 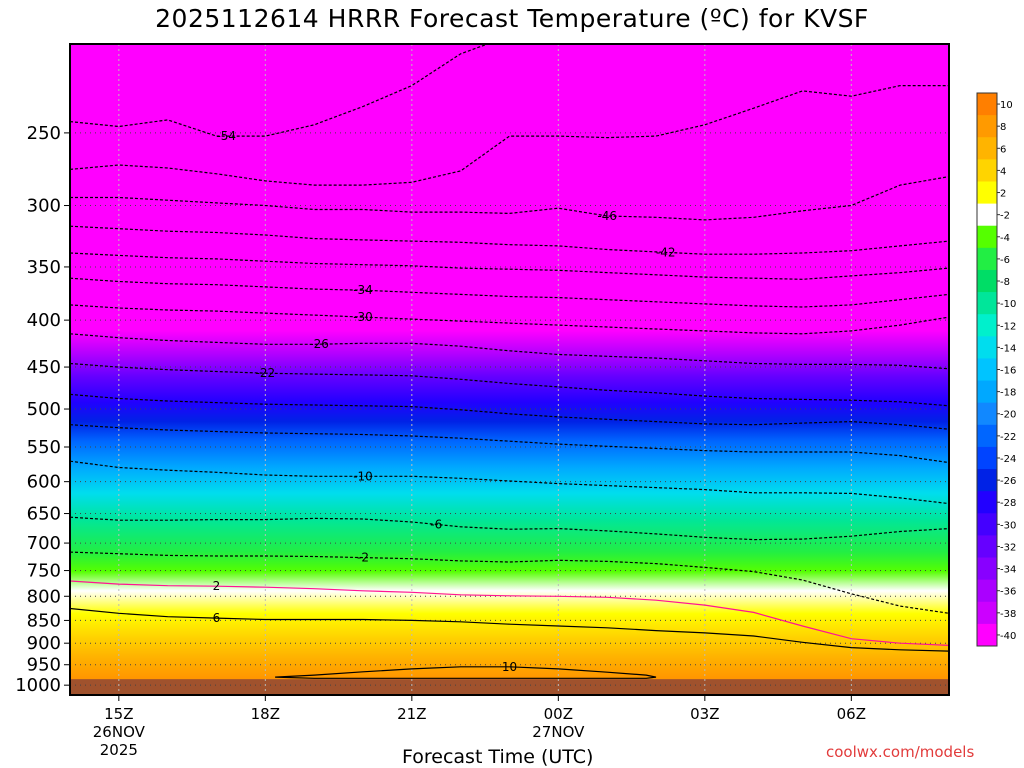 What do you see at coordinates (498, 757) in the screenshot?
I see `x-axis-label: Forecast Time (UTC)` at bounding box center [498, 757].